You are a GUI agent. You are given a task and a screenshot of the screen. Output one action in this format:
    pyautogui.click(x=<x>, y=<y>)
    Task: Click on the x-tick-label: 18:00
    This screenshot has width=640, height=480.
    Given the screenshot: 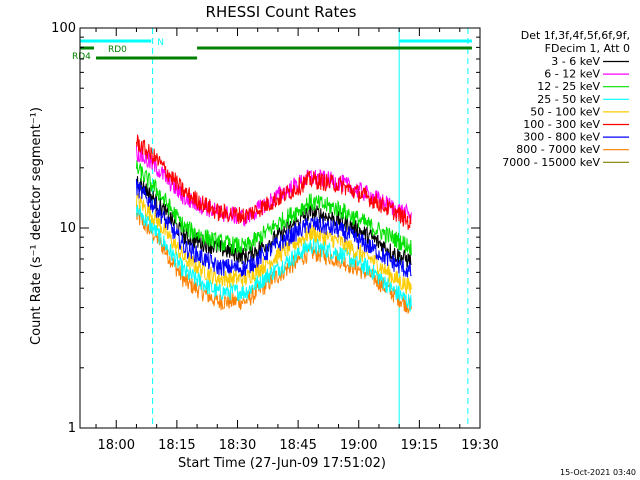 What is the action you would take?
    pyautogui.click(x=116, y=445)
    